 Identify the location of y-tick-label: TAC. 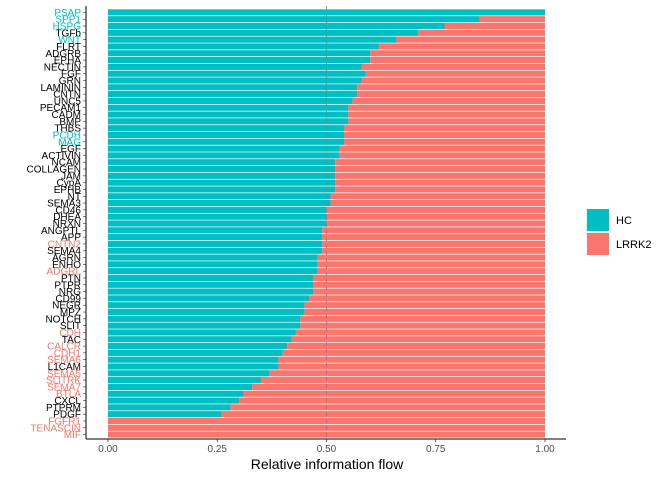
(71, 340).